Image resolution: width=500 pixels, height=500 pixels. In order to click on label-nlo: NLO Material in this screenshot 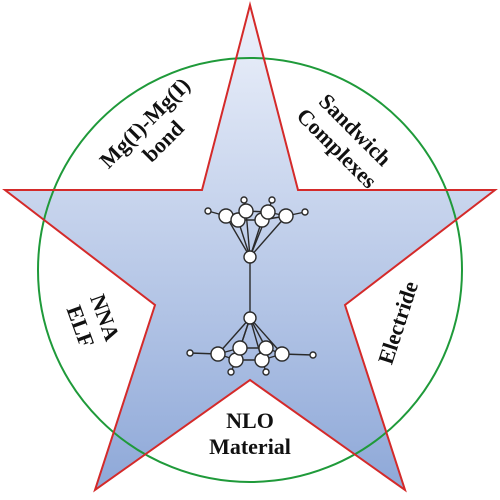, I will do `click(250, 433)`.